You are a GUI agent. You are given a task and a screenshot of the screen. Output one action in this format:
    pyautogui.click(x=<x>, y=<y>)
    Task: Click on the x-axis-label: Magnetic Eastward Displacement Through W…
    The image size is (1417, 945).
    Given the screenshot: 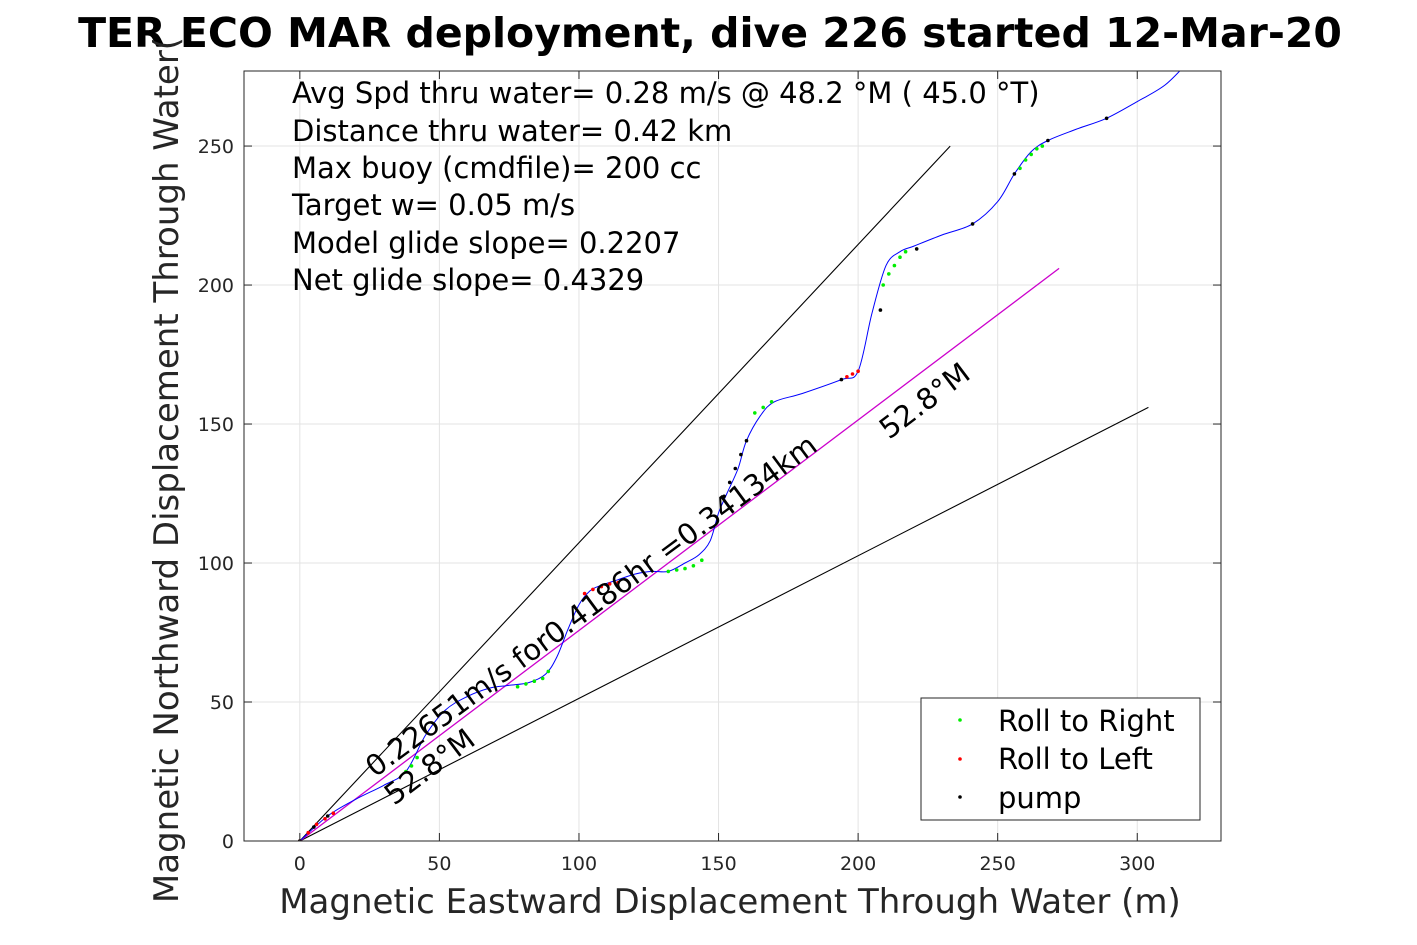 What is the action you would take?
    pyautogui.click(x=730, y=902)
    